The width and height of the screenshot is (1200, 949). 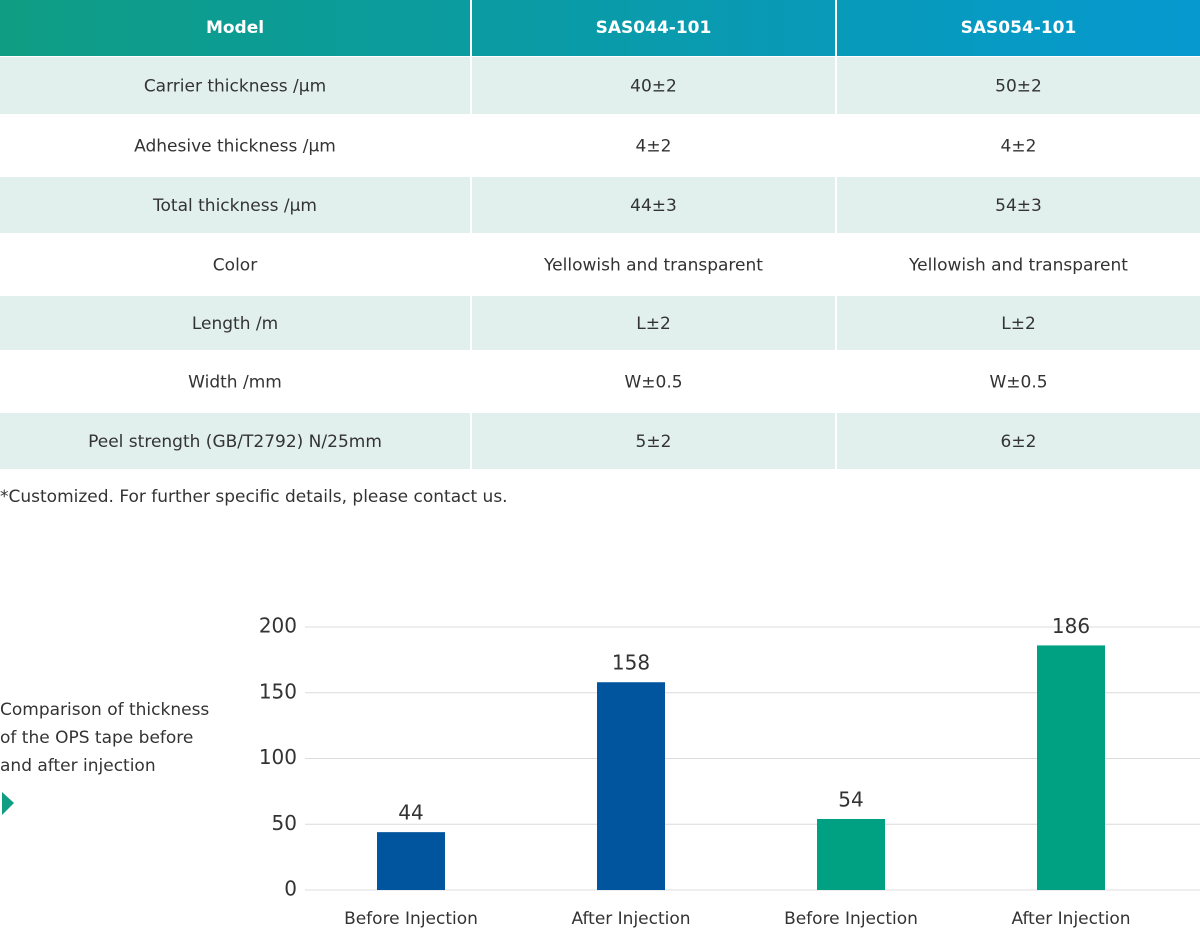 I want to click on table-cell: 40±2, so click(x=653, y=87).